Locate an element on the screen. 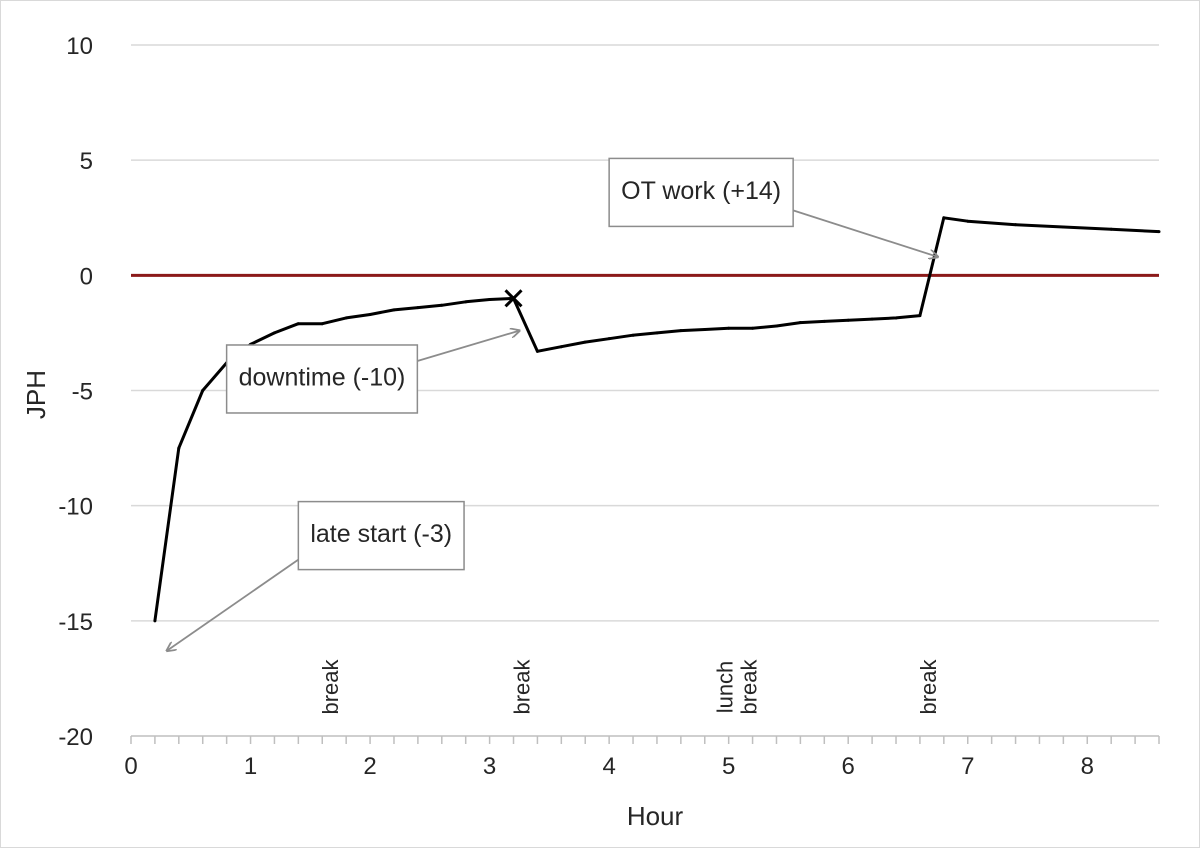 Image resolution: width=1200 pixels, height=849 pixels. y-tick-label: 10 is located at coordinates (79, 46).